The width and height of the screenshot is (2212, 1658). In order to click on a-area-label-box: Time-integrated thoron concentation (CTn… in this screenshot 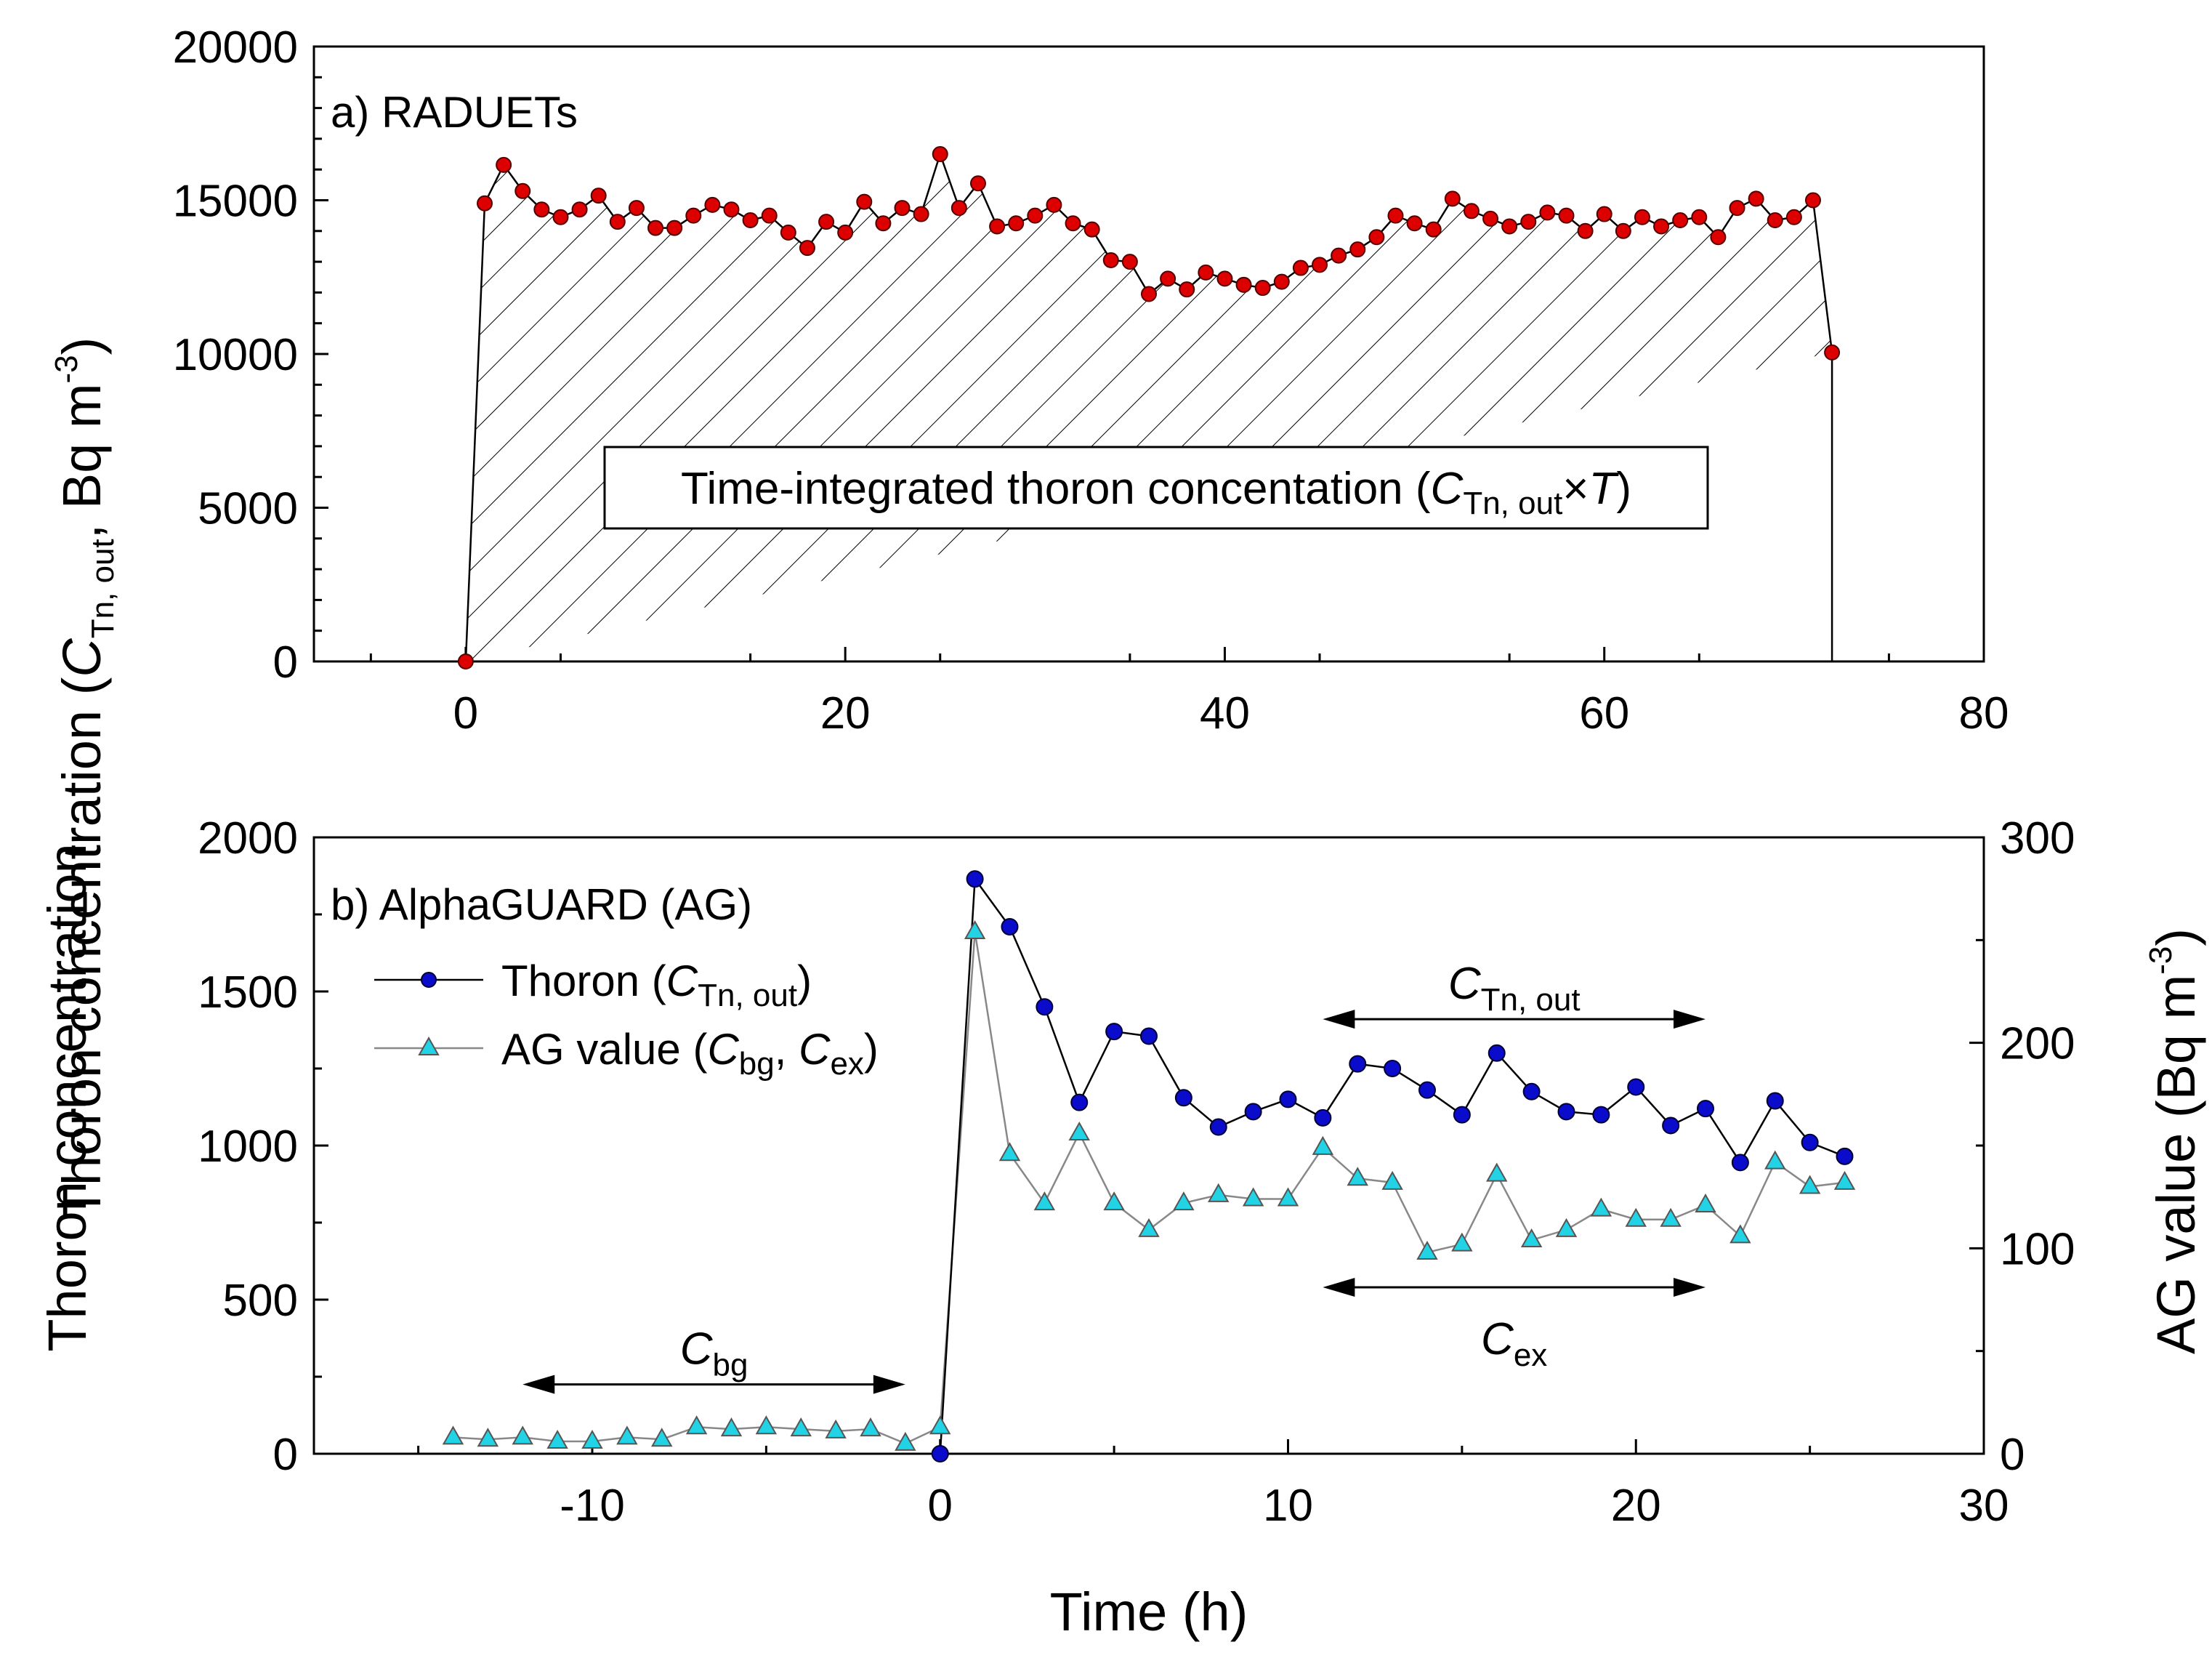, I will do `click(1156, 488)`.